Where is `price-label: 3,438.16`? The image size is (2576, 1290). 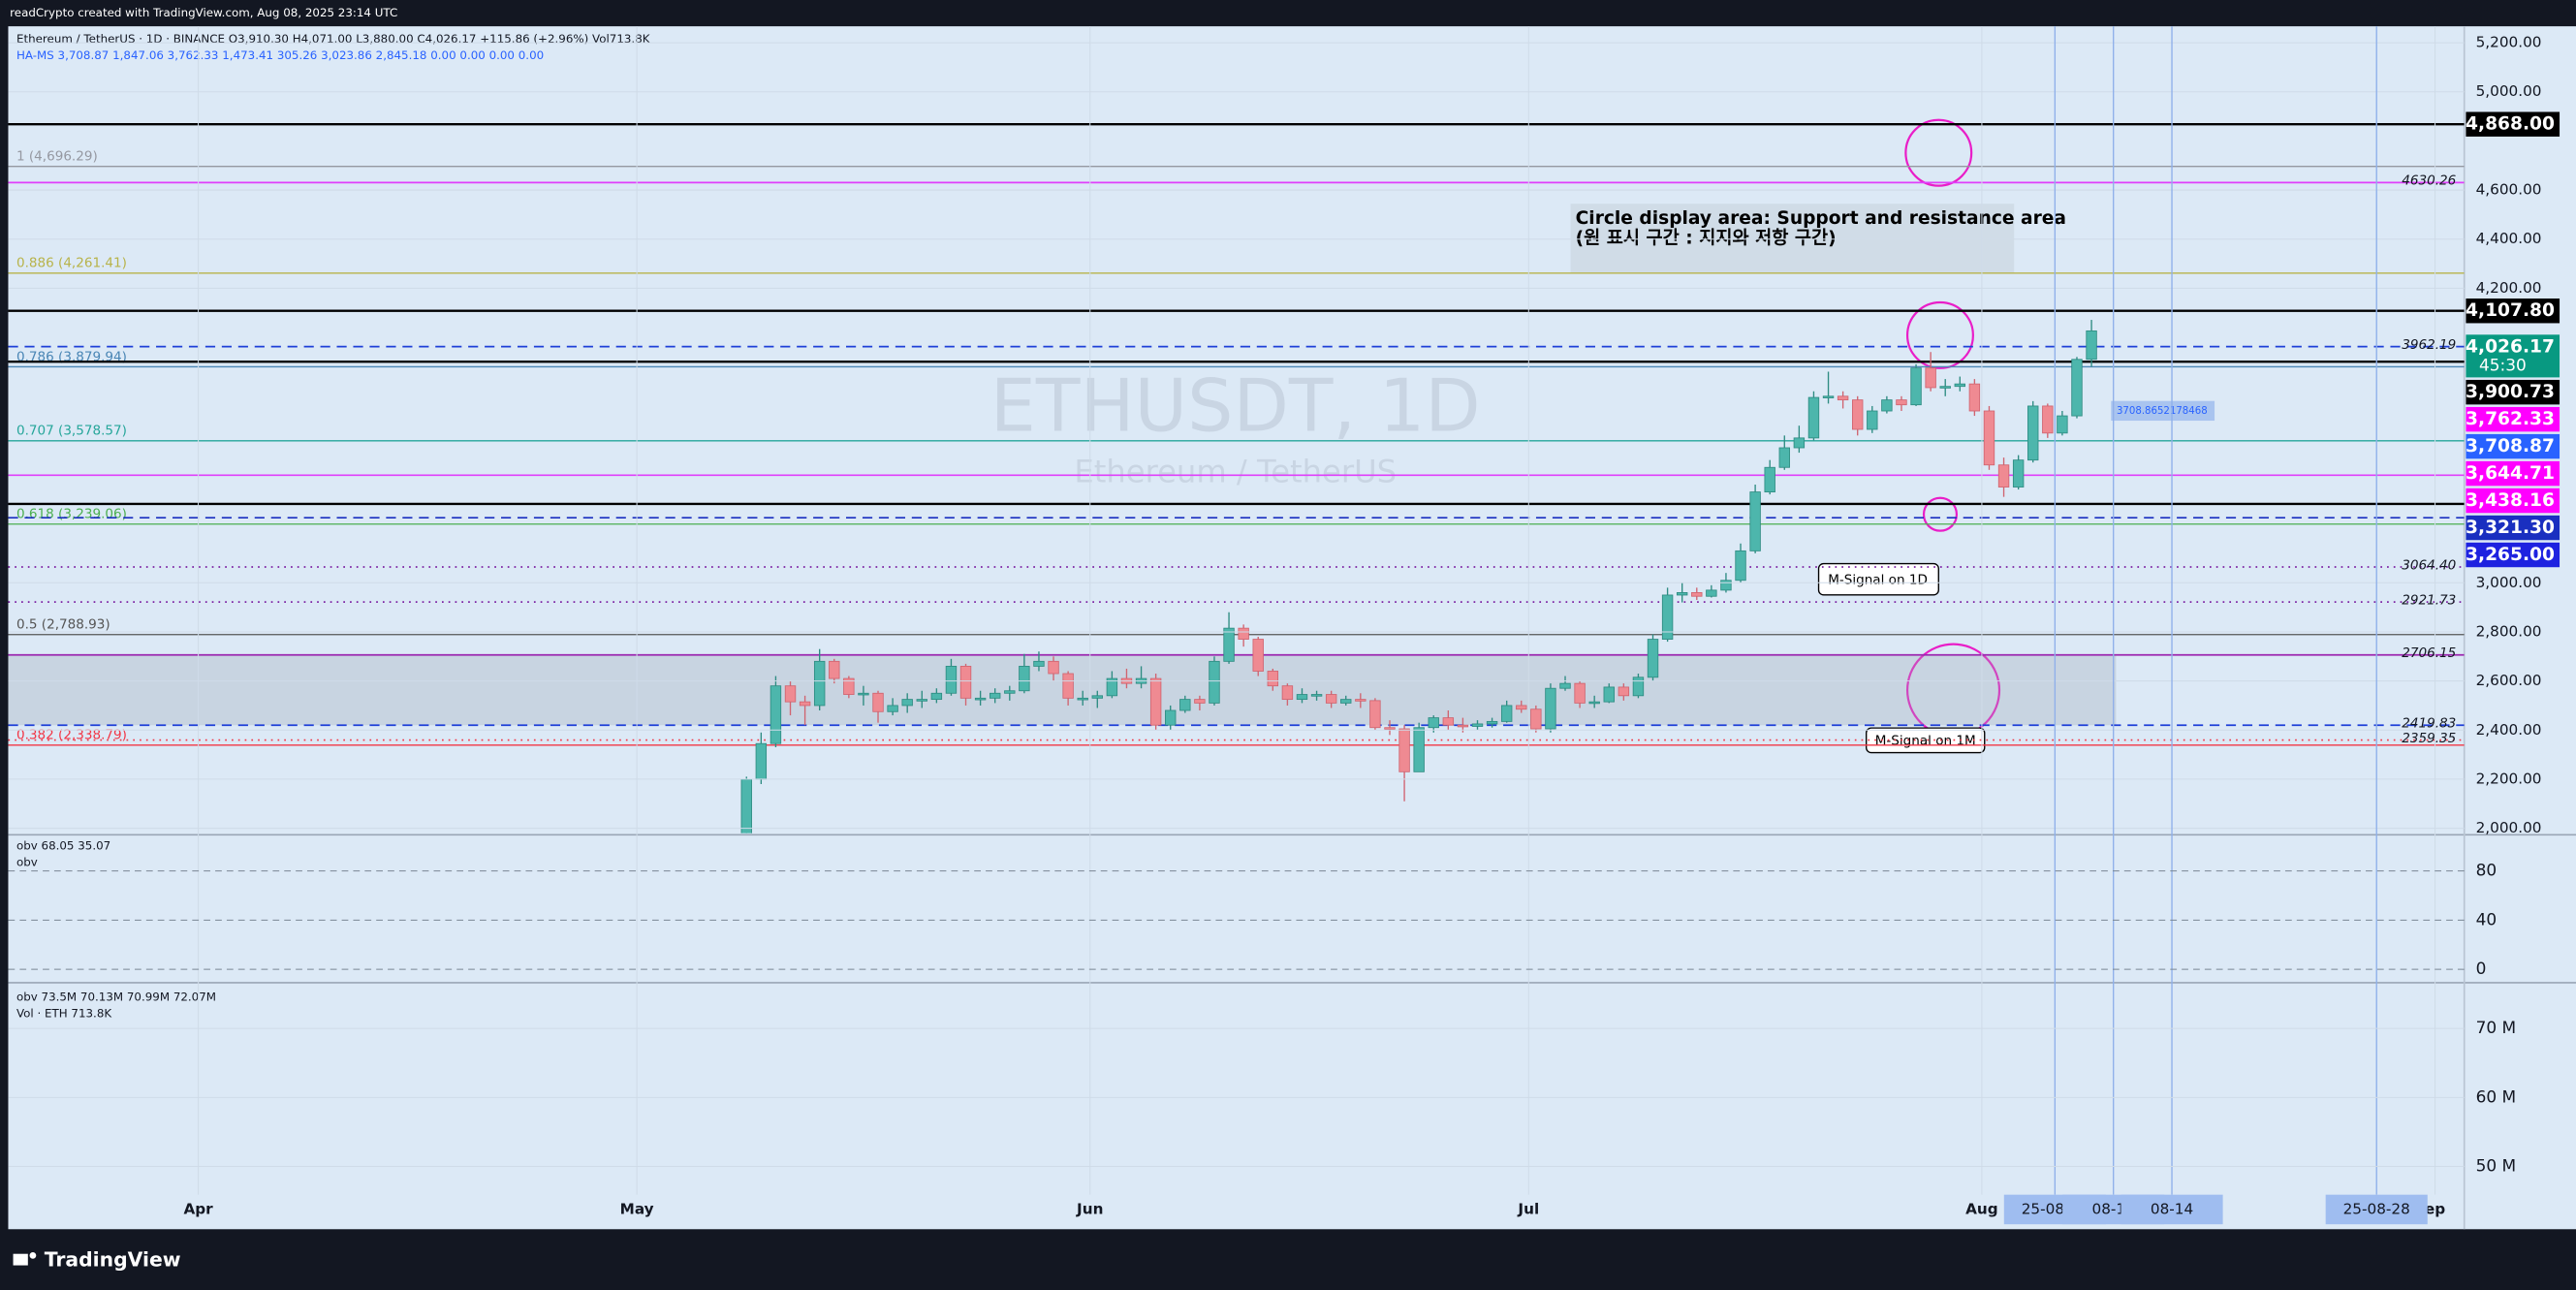
price-label: 3,438.16 is located at coordinates (2510, 500).